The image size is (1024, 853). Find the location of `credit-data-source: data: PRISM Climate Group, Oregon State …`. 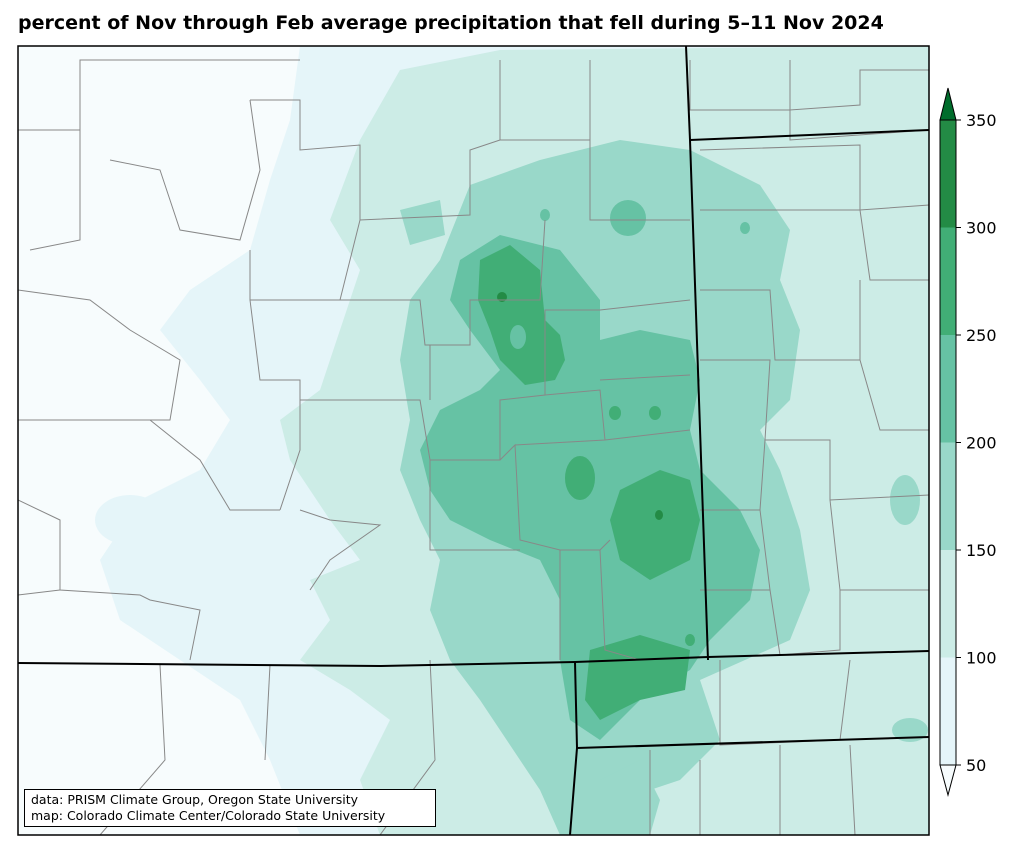

credit-data-source: data: PRISM Climate Group, Oregon State … is located at coordinates (195, 799).